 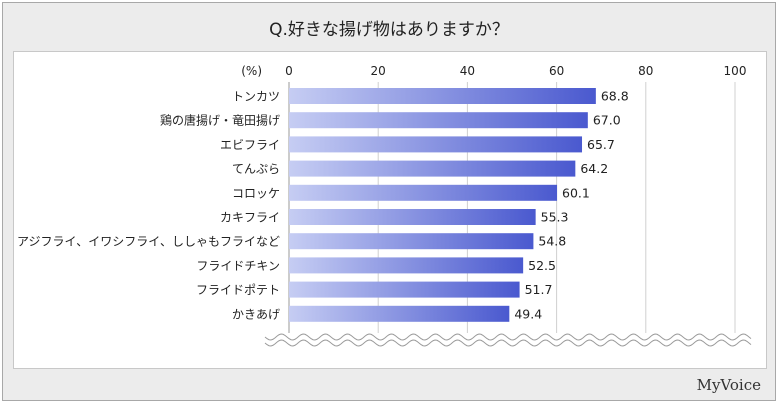 I want to click on x-tick-label: 40, so click(x=467, y=71).